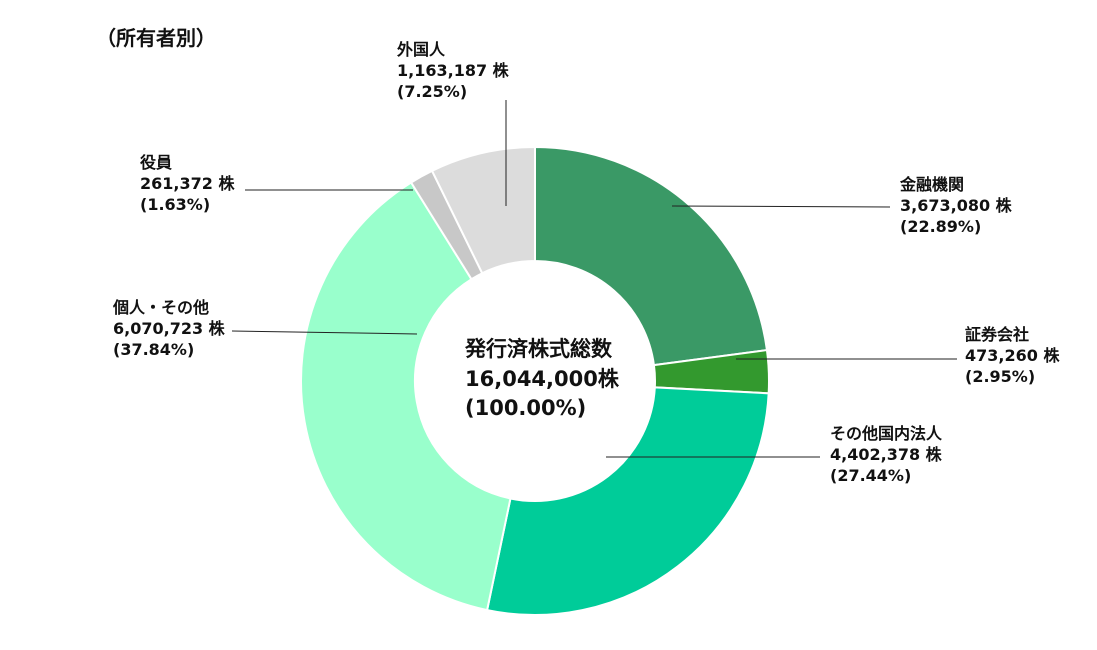 The height and width of the screenshot is (650, 1097). What do you see at coordinates (886, 454) in the screenshot?
I see `slice-label-shares-2: 4,402,378 株` at bounding box center [886, 454].